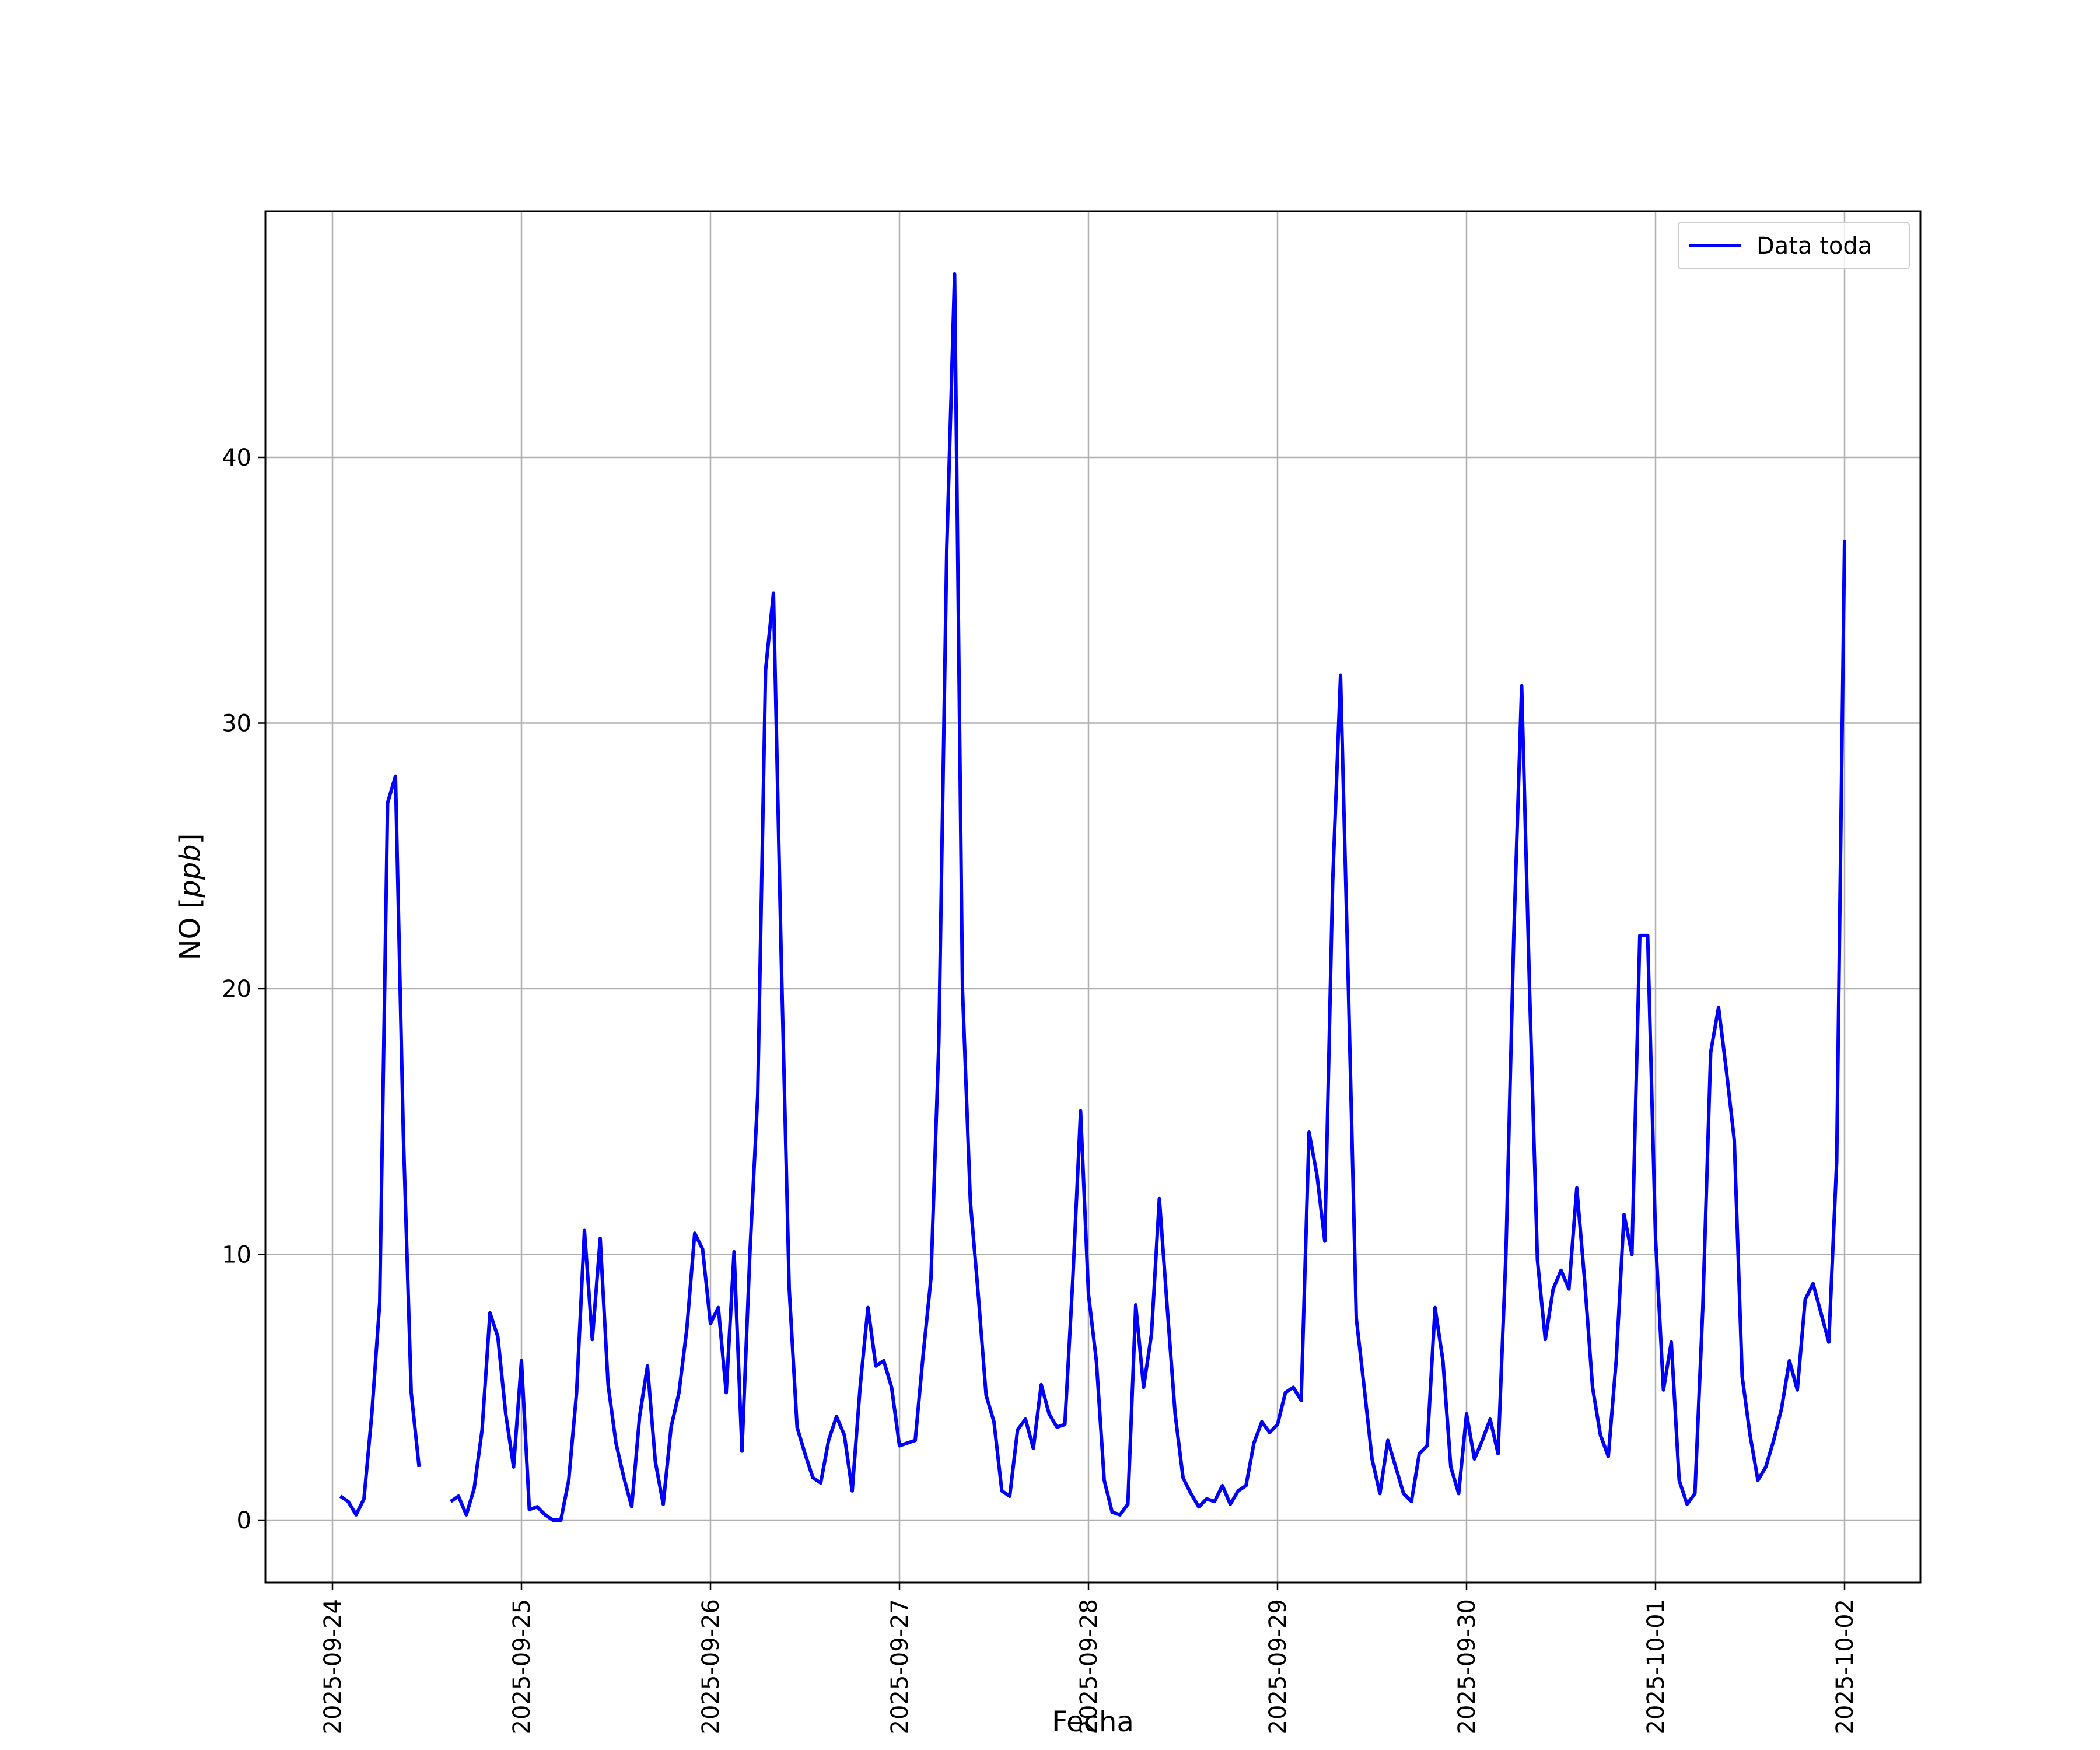  I want to click on x-tick-label: 2025-10-01, so click(1657, 1666).